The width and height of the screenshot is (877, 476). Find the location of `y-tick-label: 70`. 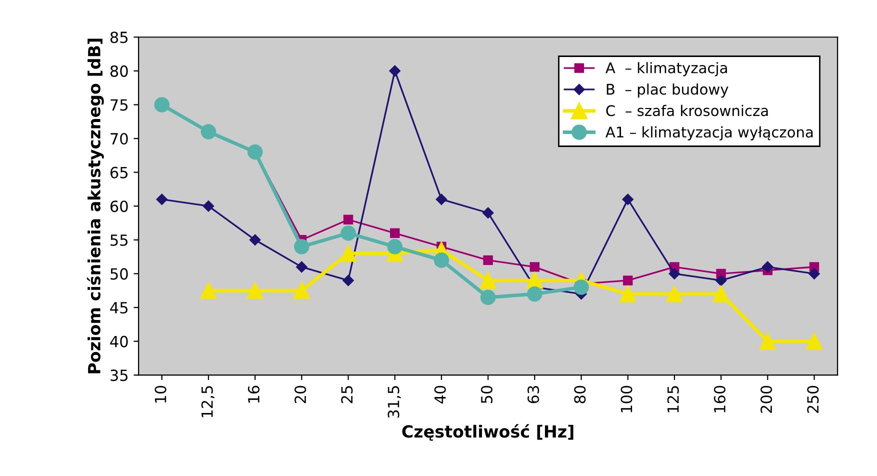

y-tick-label: 70 is located at coordinates (119, 138).